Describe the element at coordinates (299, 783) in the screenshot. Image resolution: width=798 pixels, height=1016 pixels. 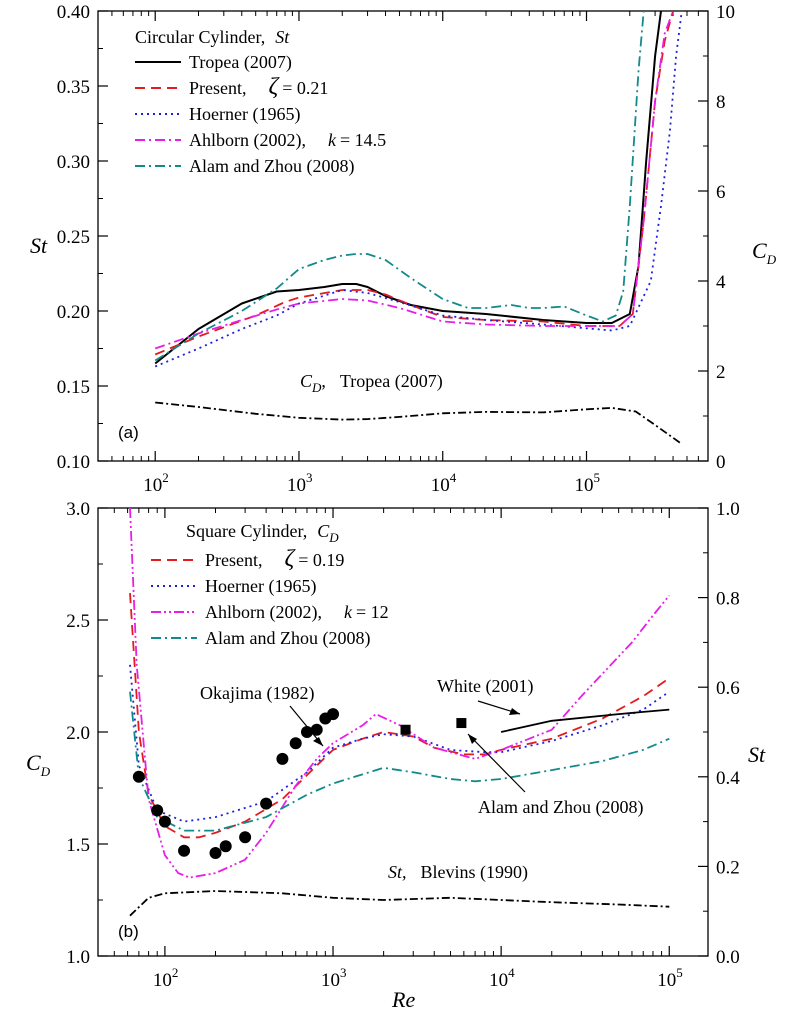
I see `panel-b-markers` at that location.